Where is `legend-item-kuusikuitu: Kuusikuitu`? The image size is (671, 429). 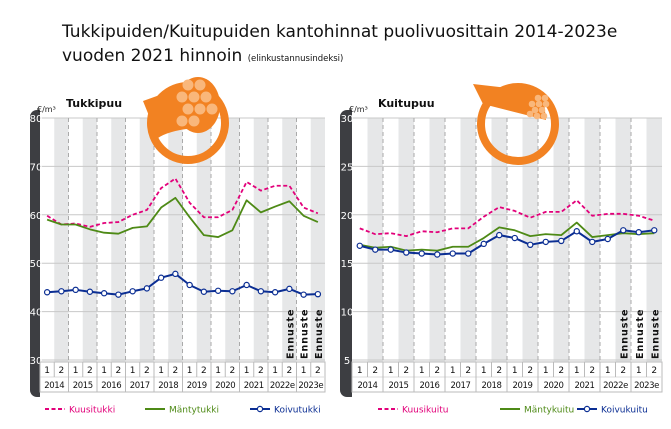 legend-item-kuusikuitu: Kuusikuitu is located at coordinates (413, 411).